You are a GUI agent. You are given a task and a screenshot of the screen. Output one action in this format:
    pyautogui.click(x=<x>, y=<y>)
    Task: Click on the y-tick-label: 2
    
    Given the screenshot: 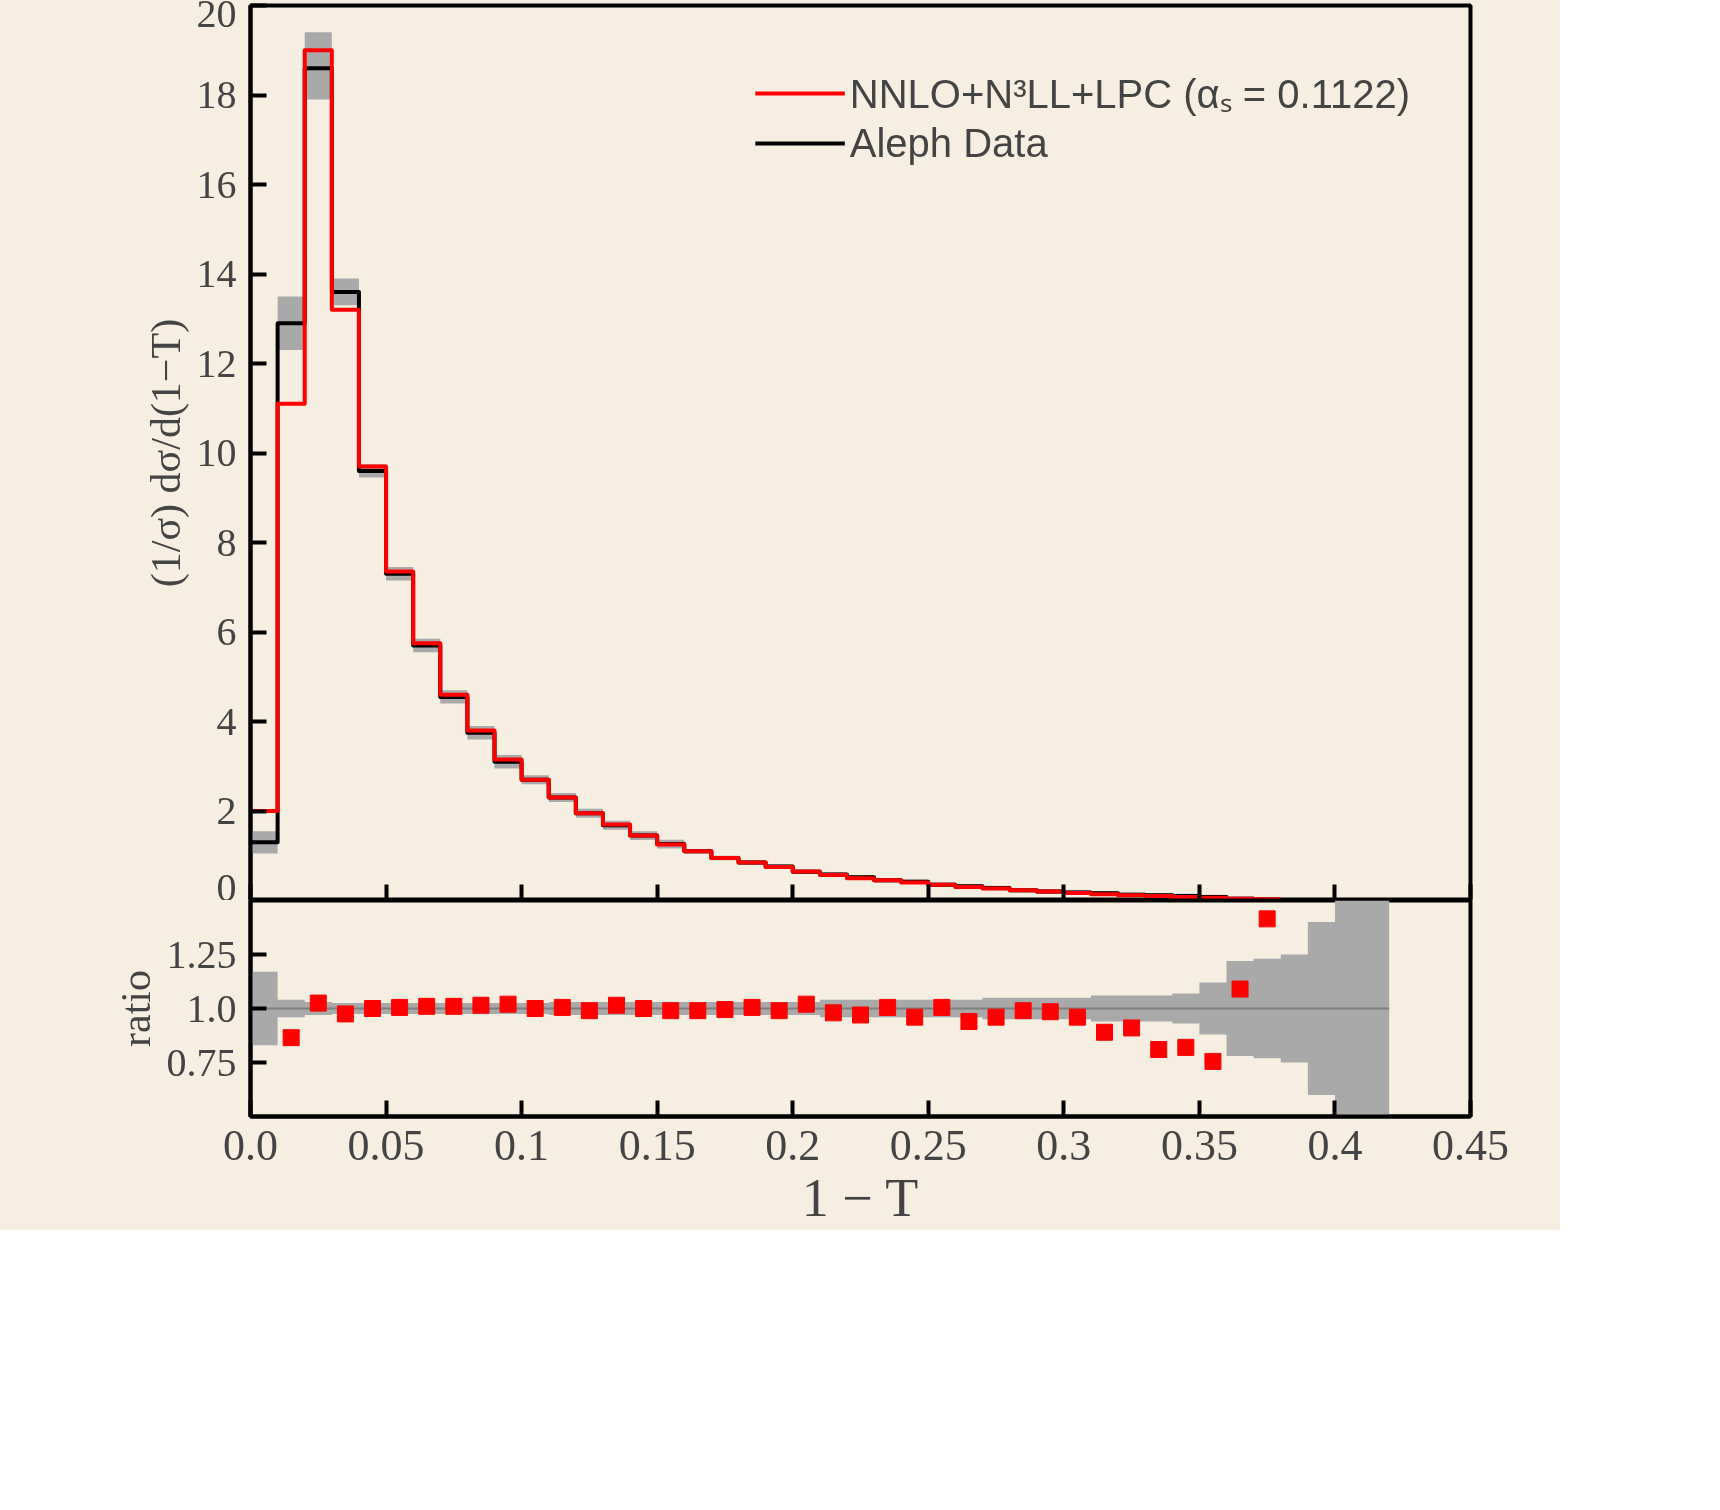 What is the action you would take?
    pyautogui.click(x=226, y=810)
    